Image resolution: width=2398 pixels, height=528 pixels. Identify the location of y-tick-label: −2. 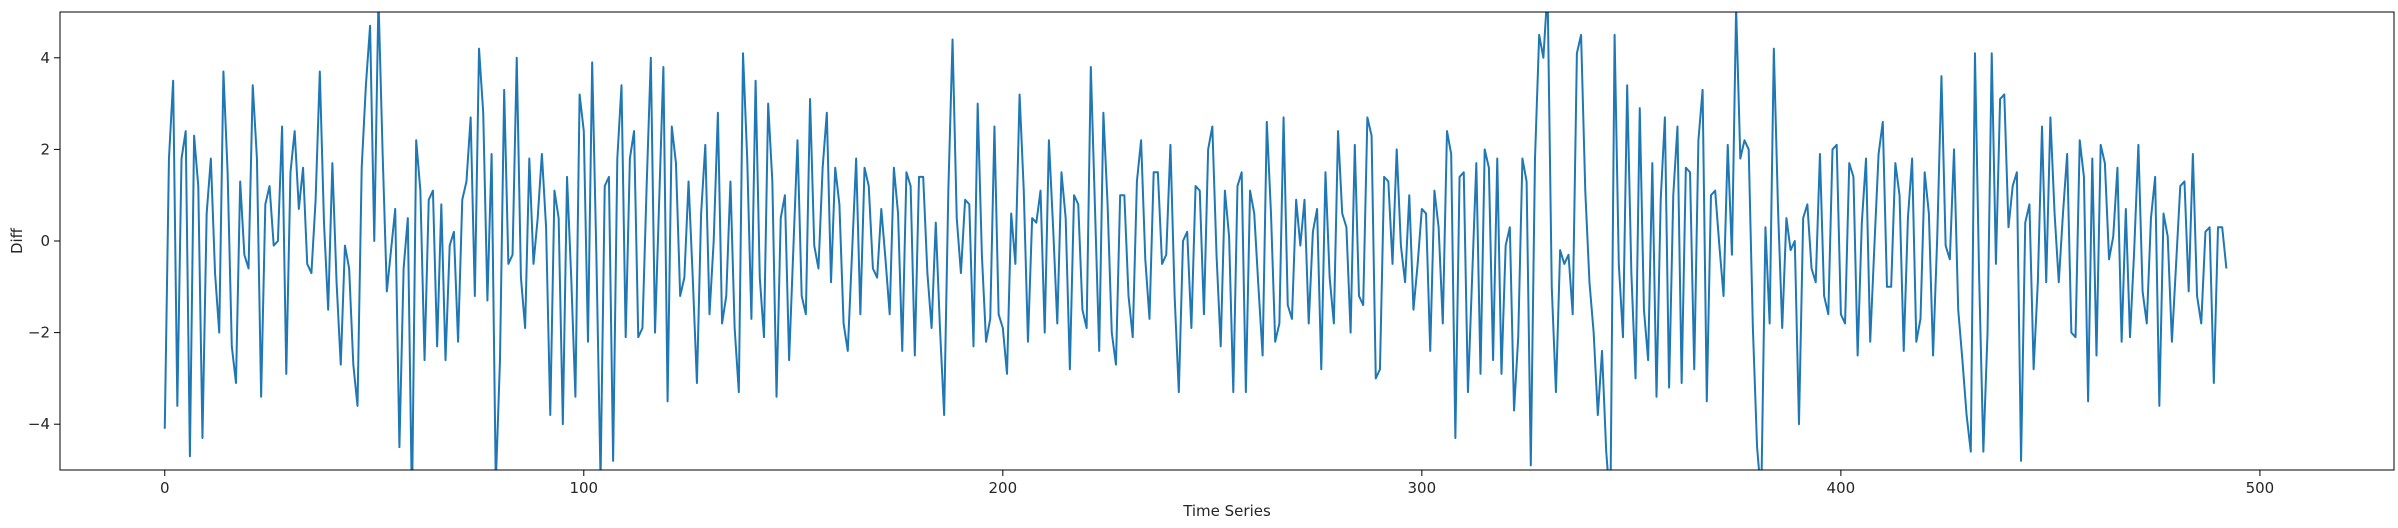
(39, 333).